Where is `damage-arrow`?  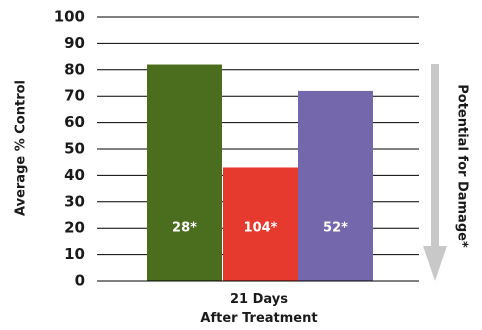
damage-arrow is located at coordinates (435, 172).